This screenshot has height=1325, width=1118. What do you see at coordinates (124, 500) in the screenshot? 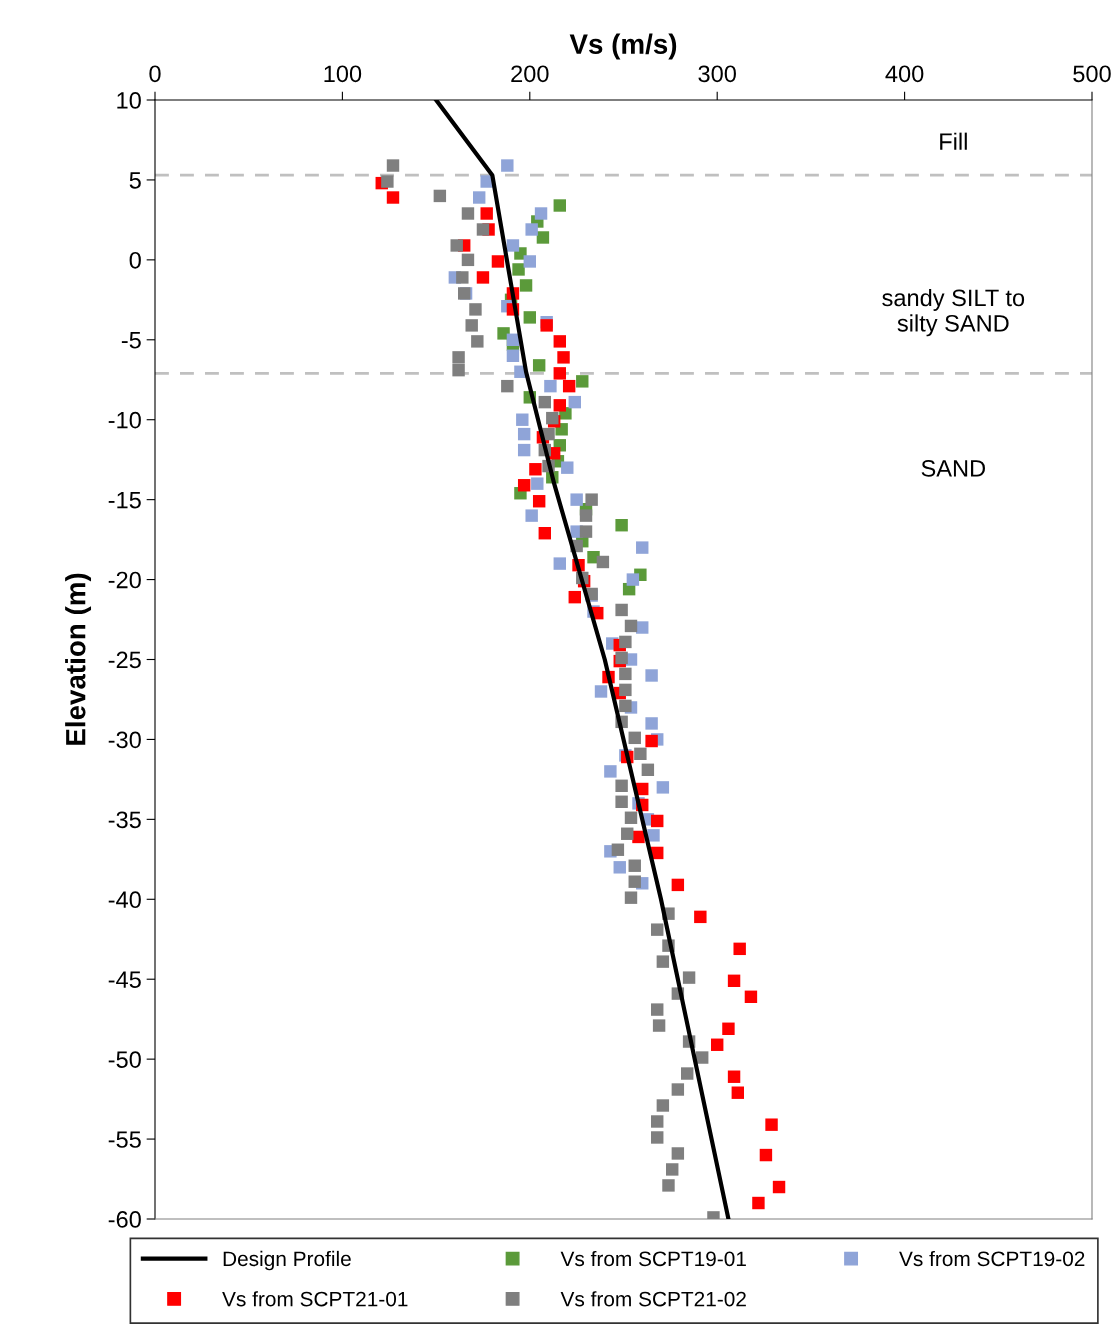
I see `y-tick-label: -15` at bounding box center [124, 500].